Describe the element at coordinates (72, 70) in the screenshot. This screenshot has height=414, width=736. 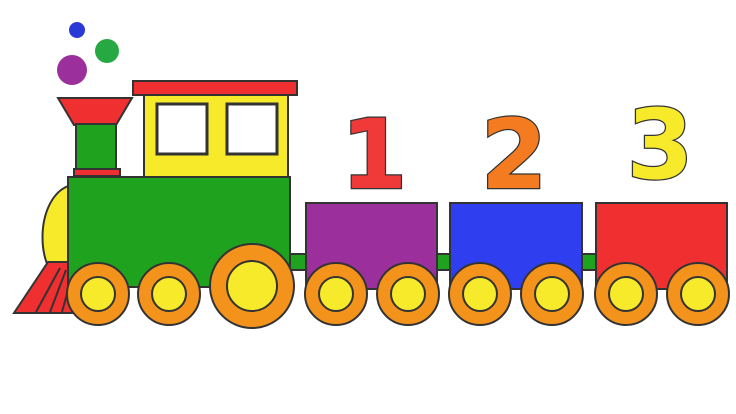
I see `smoke-puff-purple` at that location.